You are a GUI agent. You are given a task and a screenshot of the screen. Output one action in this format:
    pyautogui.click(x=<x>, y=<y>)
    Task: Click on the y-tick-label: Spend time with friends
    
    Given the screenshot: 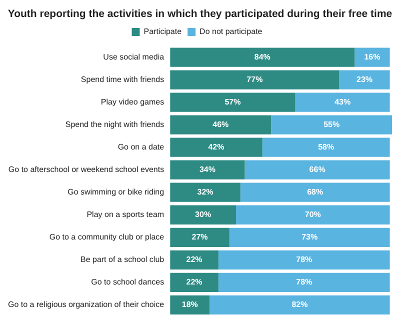 What is the action you would take?
    pyautogui.click(x=122, y=79)
    